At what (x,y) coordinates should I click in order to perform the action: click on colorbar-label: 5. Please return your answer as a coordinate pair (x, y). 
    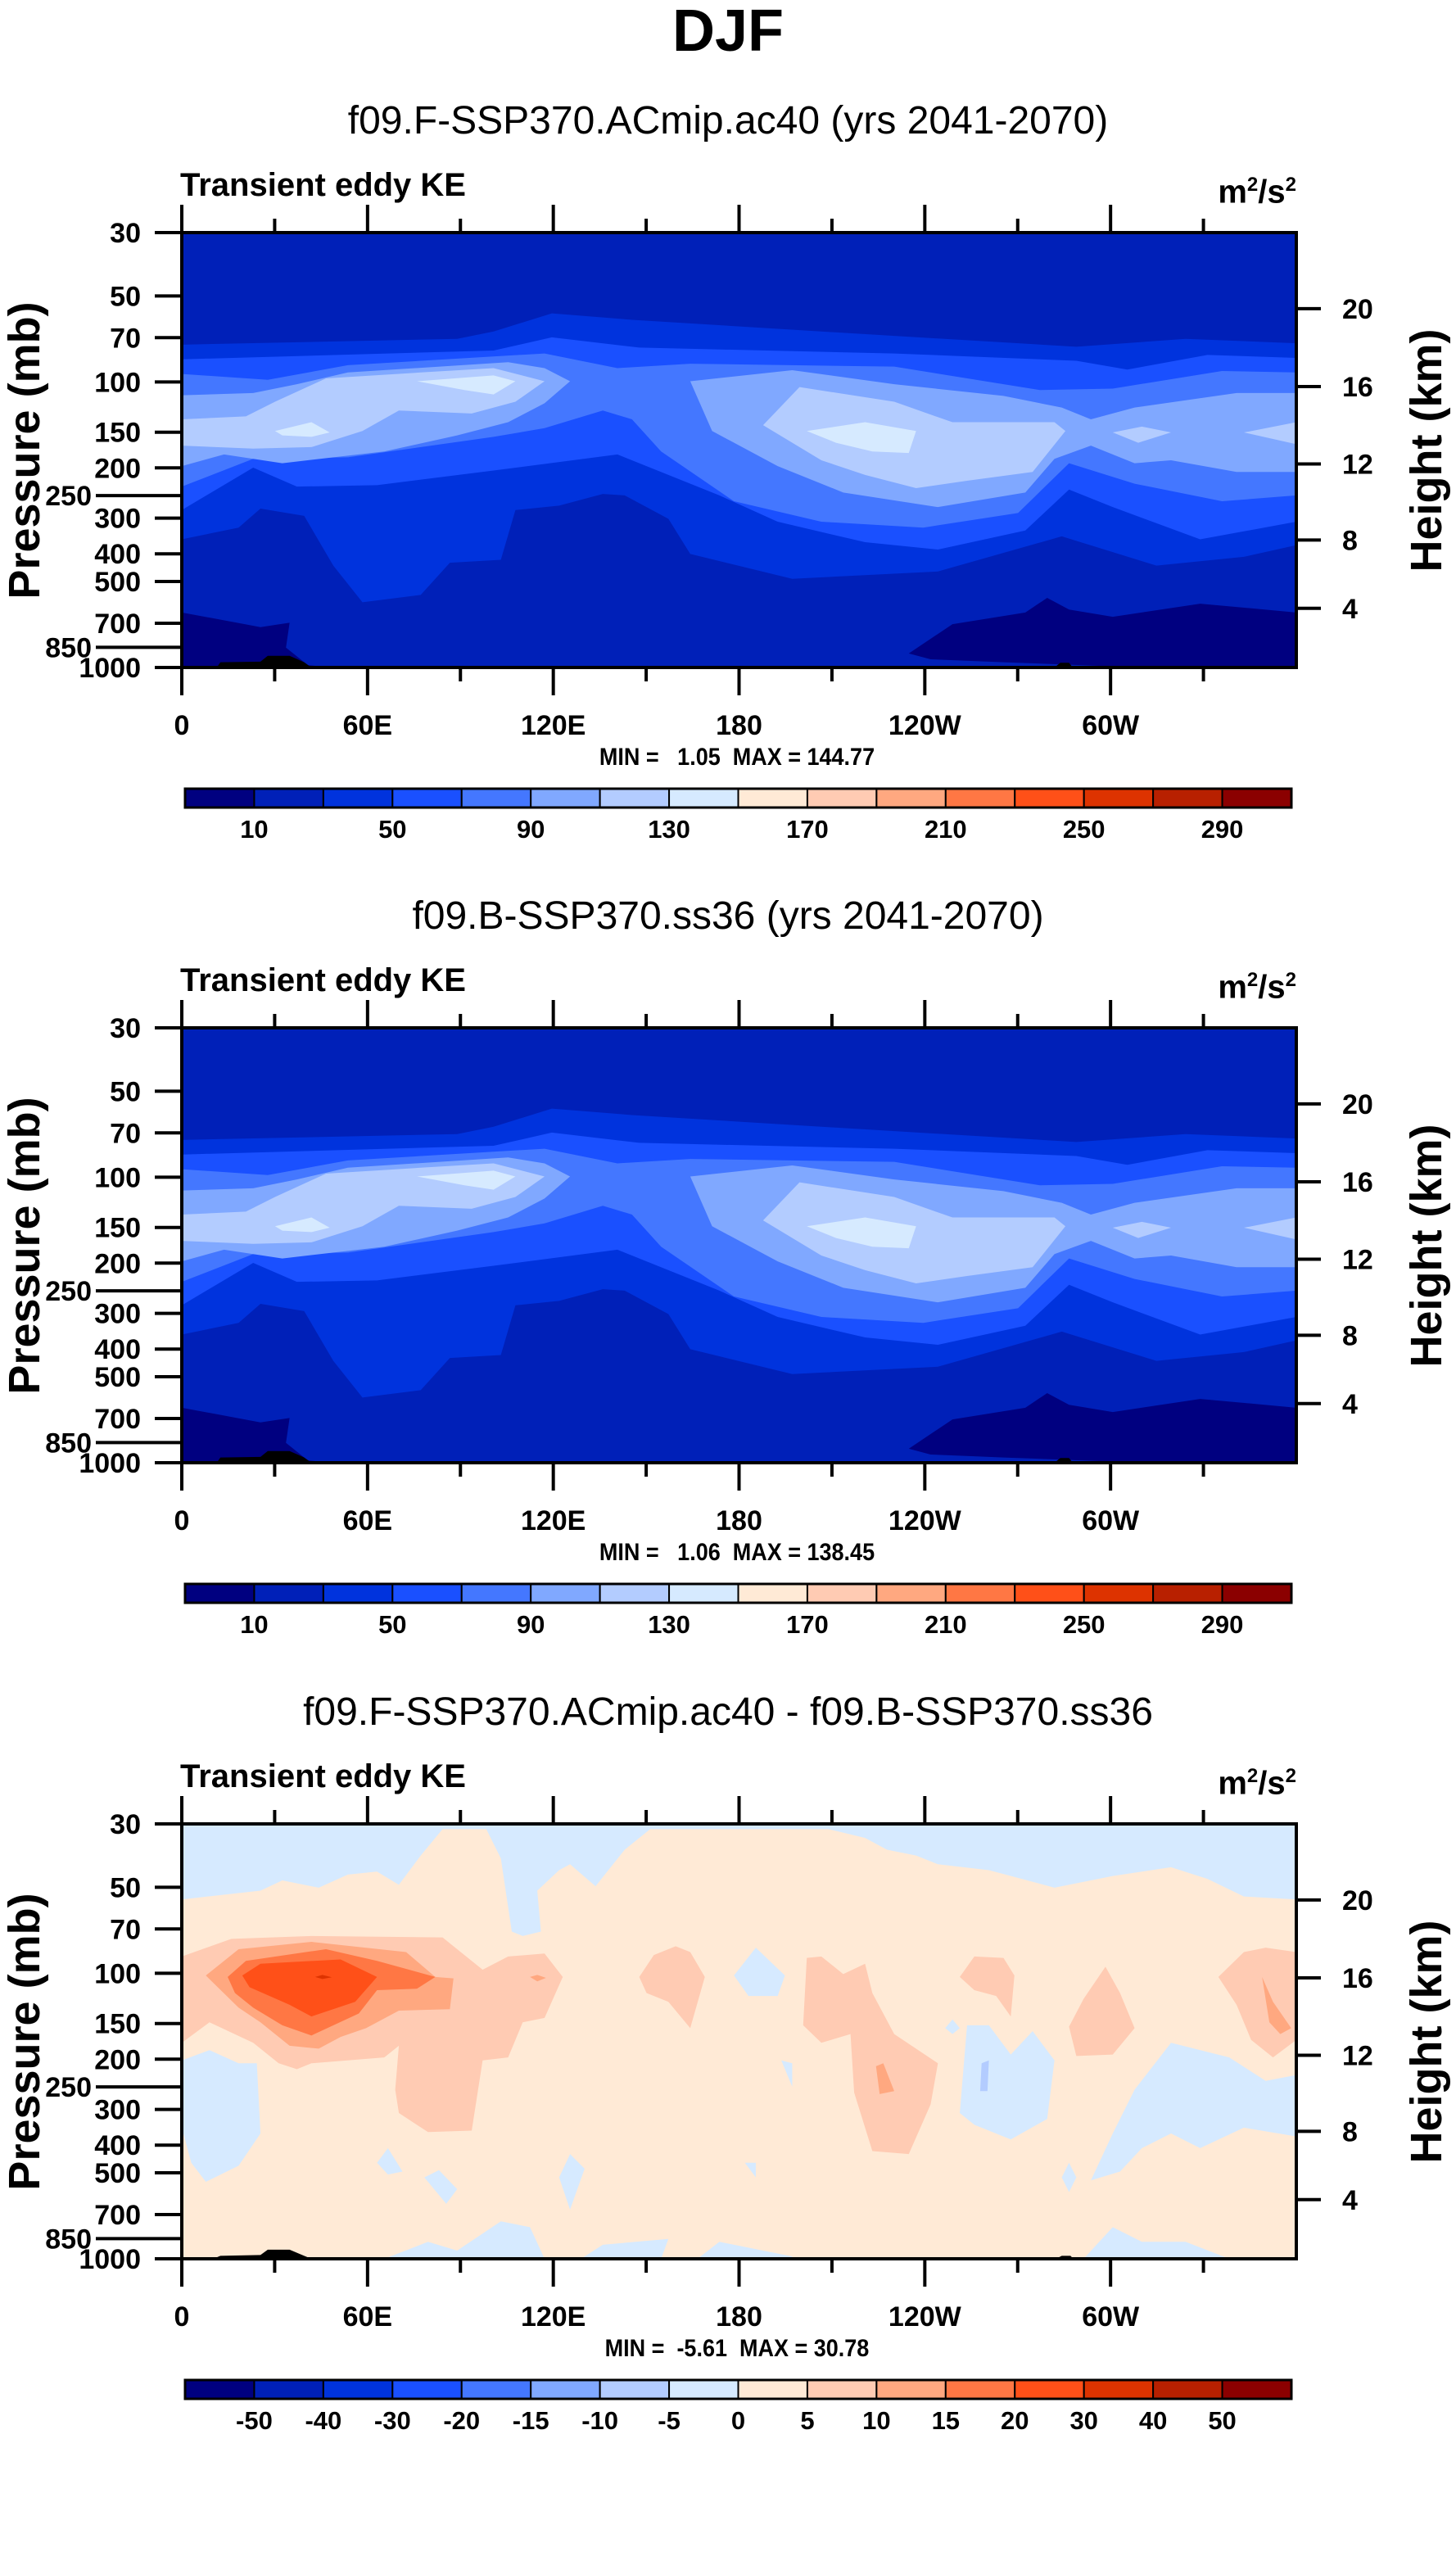
    Looking at the image, I should click on (807, 2420).